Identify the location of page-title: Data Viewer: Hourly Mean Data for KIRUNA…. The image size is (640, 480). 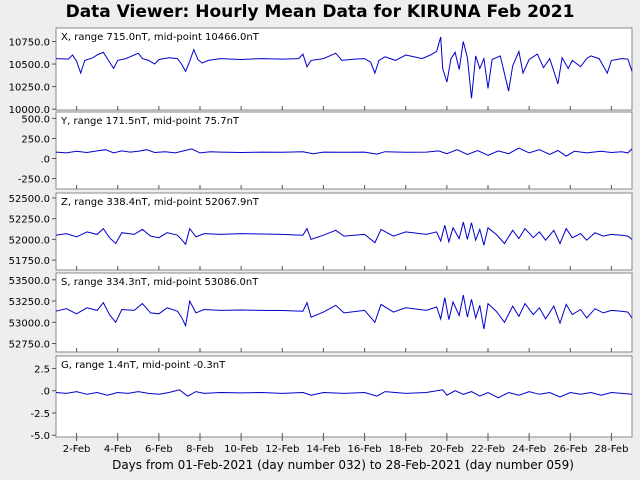
(320, 12).